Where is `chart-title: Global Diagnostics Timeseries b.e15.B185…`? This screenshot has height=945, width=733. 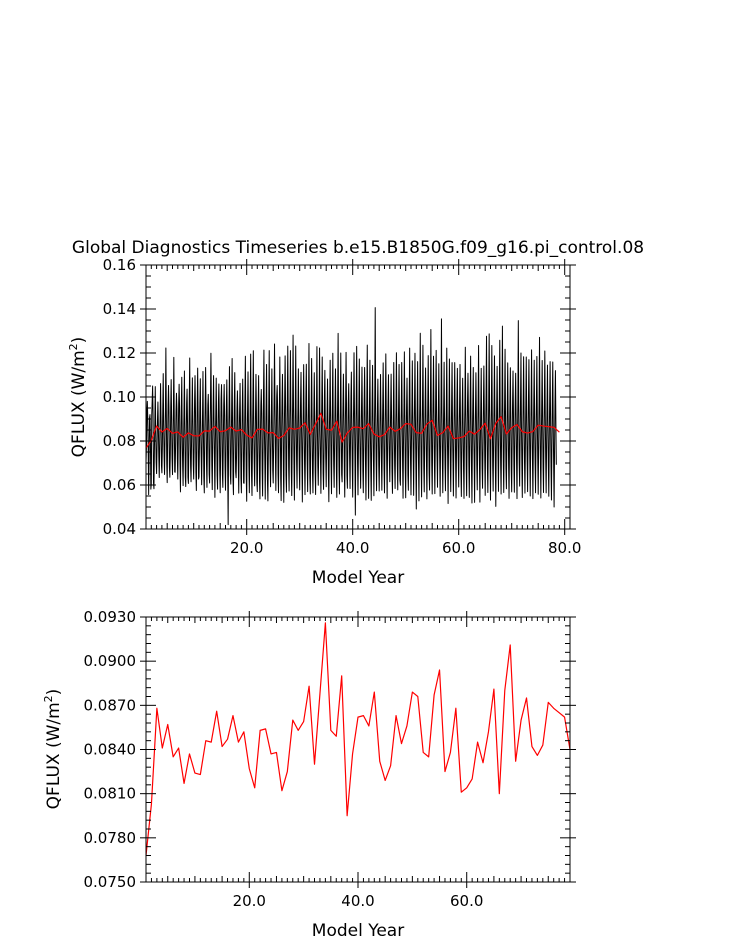
chart-title: Global Diagnostics Timeseries b.e15.B185… is located at coordinates (358, 248).